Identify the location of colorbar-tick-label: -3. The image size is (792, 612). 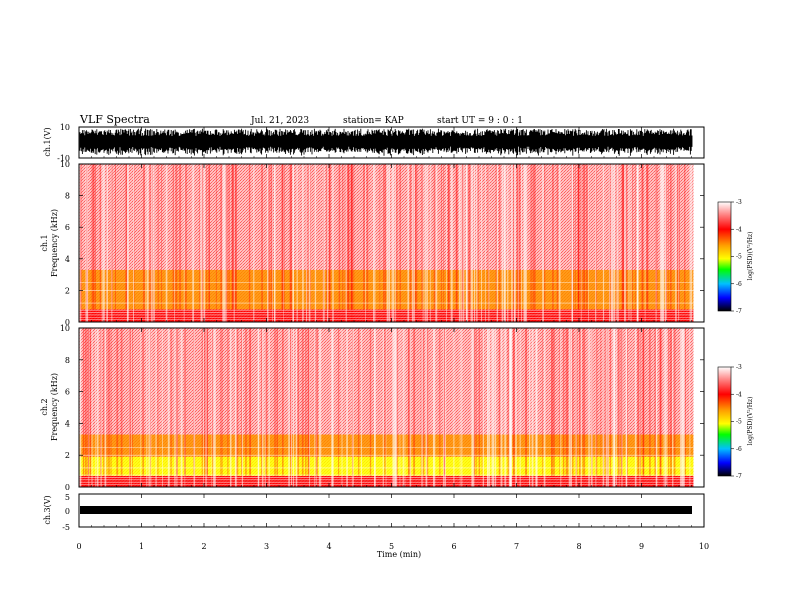
(739, 367).